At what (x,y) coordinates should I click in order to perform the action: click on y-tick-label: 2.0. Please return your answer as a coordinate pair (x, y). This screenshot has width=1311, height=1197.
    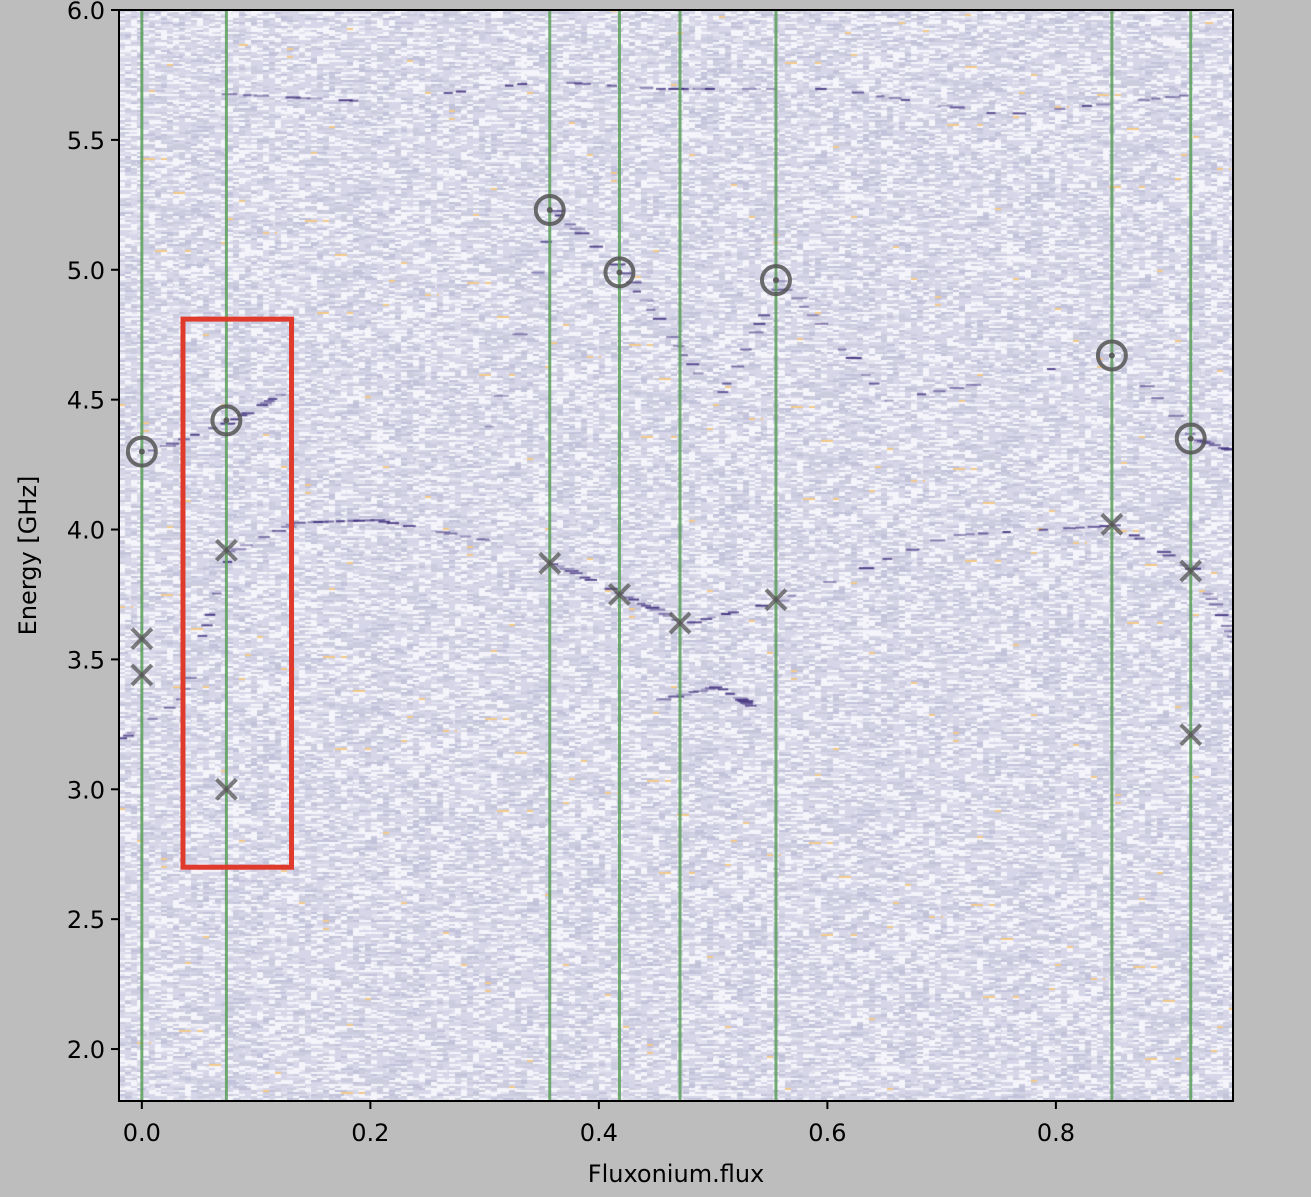
    Looking at the image, I should click on (86, 1050).